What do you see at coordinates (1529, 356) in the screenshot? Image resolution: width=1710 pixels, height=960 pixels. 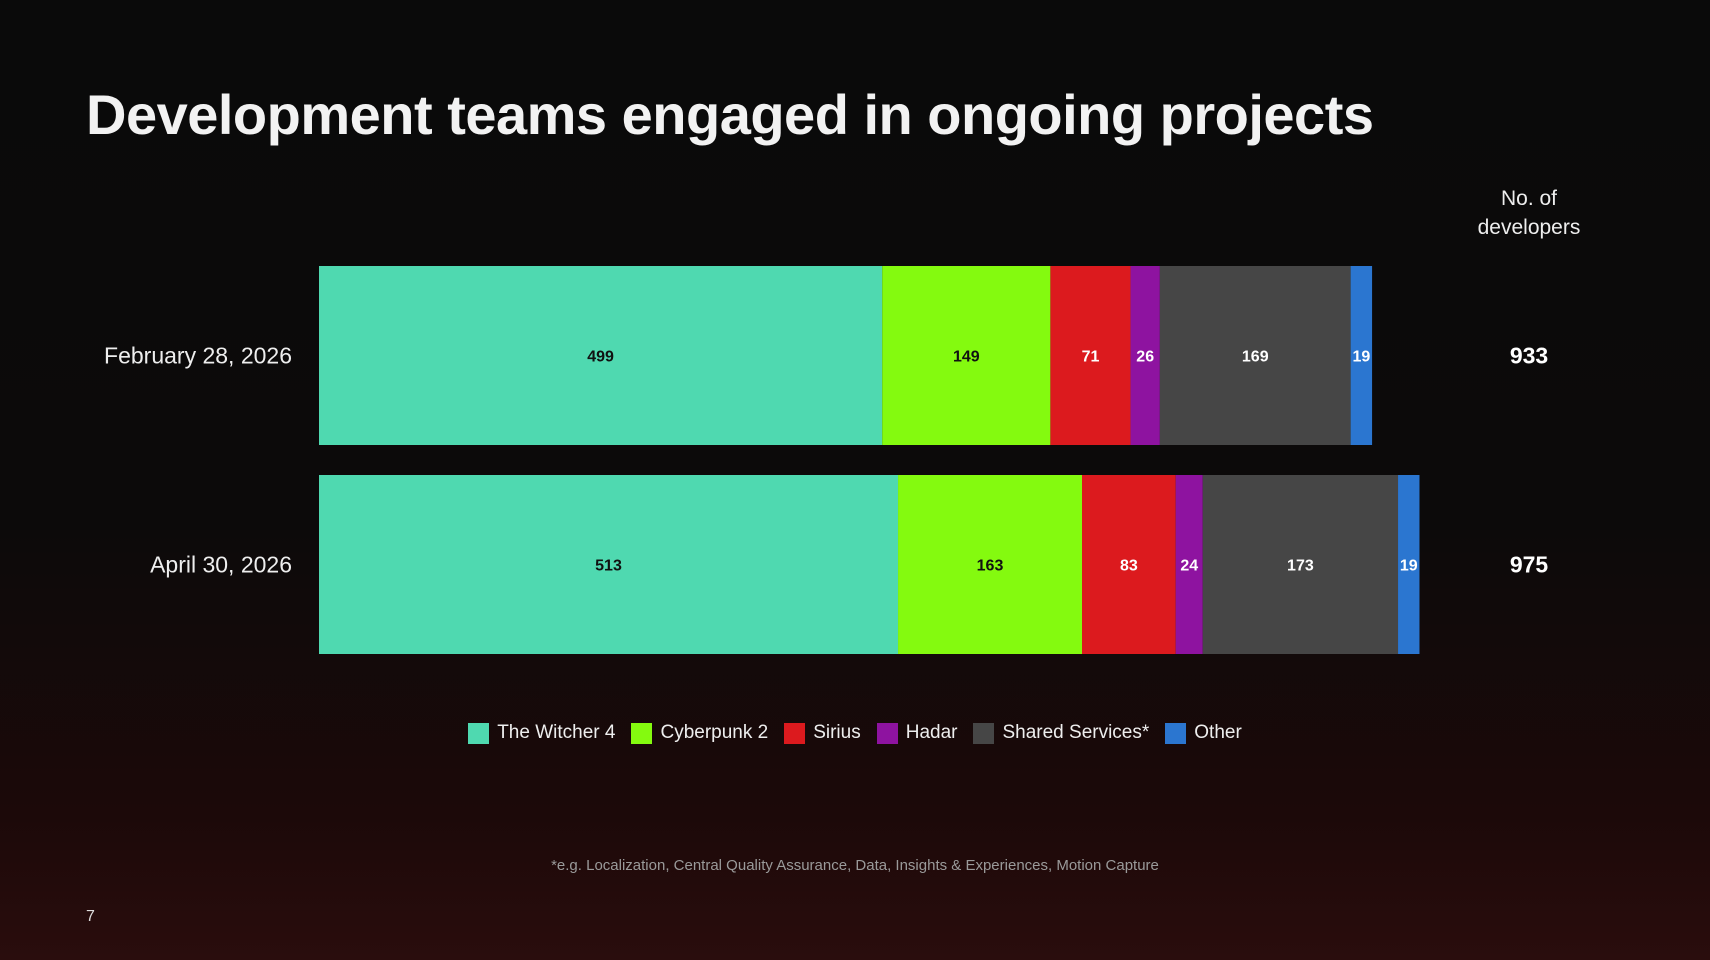 I see `total-value: 933` at bounding box center [1529, 356].